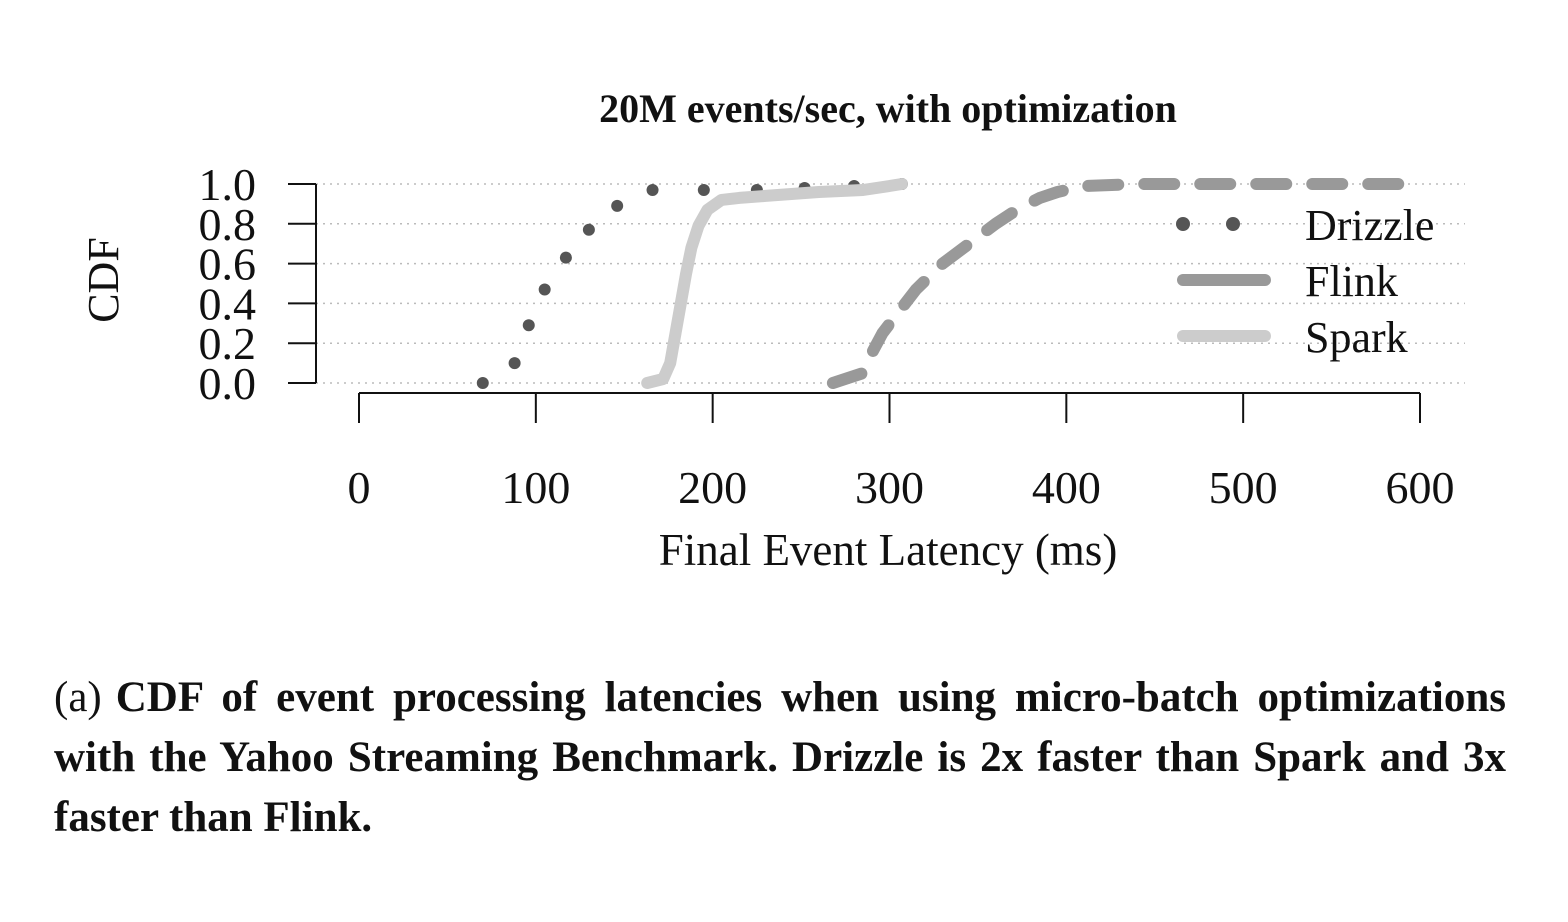 The height and width of the screenshot is (922, 1568). What do you see at coordinates (888, 108) in the screenshot?
I see `chart-title: 20M events/sec, with optimization` at bounding box center [888, 108].